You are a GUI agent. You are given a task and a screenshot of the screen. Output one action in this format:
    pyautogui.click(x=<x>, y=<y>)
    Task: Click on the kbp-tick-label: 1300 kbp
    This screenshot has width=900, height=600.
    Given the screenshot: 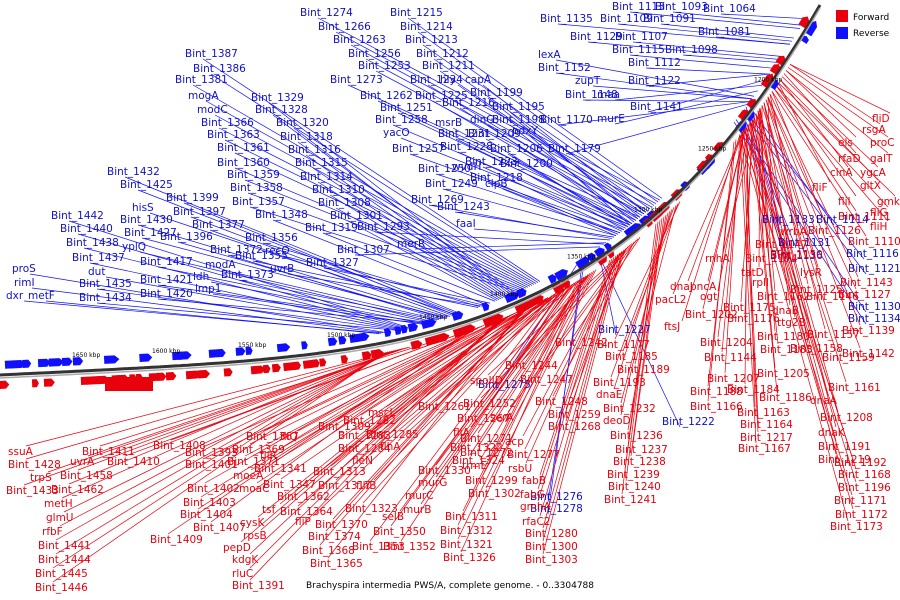 What is the action you would take?
    pyautogui.click(x=648, y=210)
    